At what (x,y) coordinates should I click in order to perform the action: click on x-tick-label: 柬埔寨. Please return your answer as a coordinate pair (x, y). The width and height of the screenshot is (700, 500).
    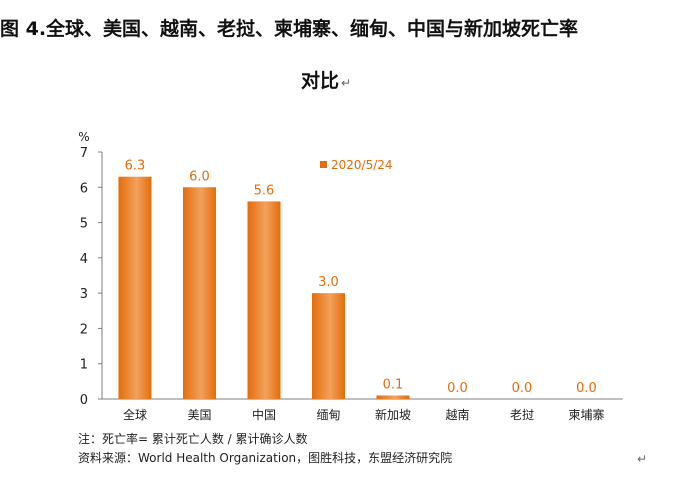
    Looking at the image, I should click on (586, 414).